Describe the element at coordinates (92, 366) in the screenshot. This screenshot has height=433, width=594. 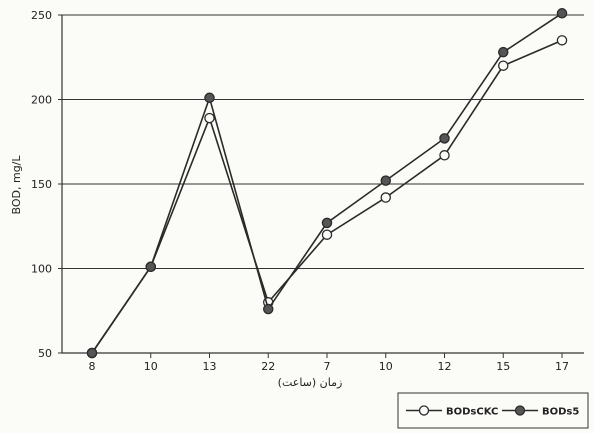
I see `x-tick-label-0: 8` at that location.